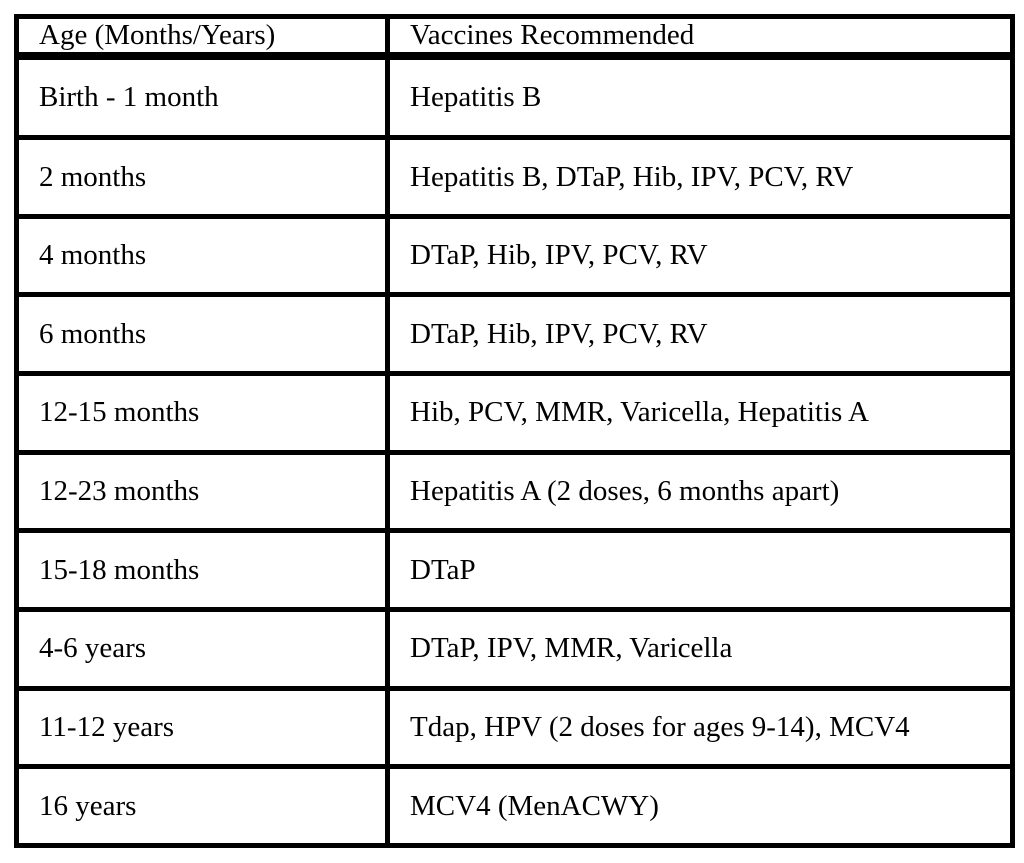 This screenshot has height=863, width=1024. I want to click on age-cell: 4 months, so click(202, 255).